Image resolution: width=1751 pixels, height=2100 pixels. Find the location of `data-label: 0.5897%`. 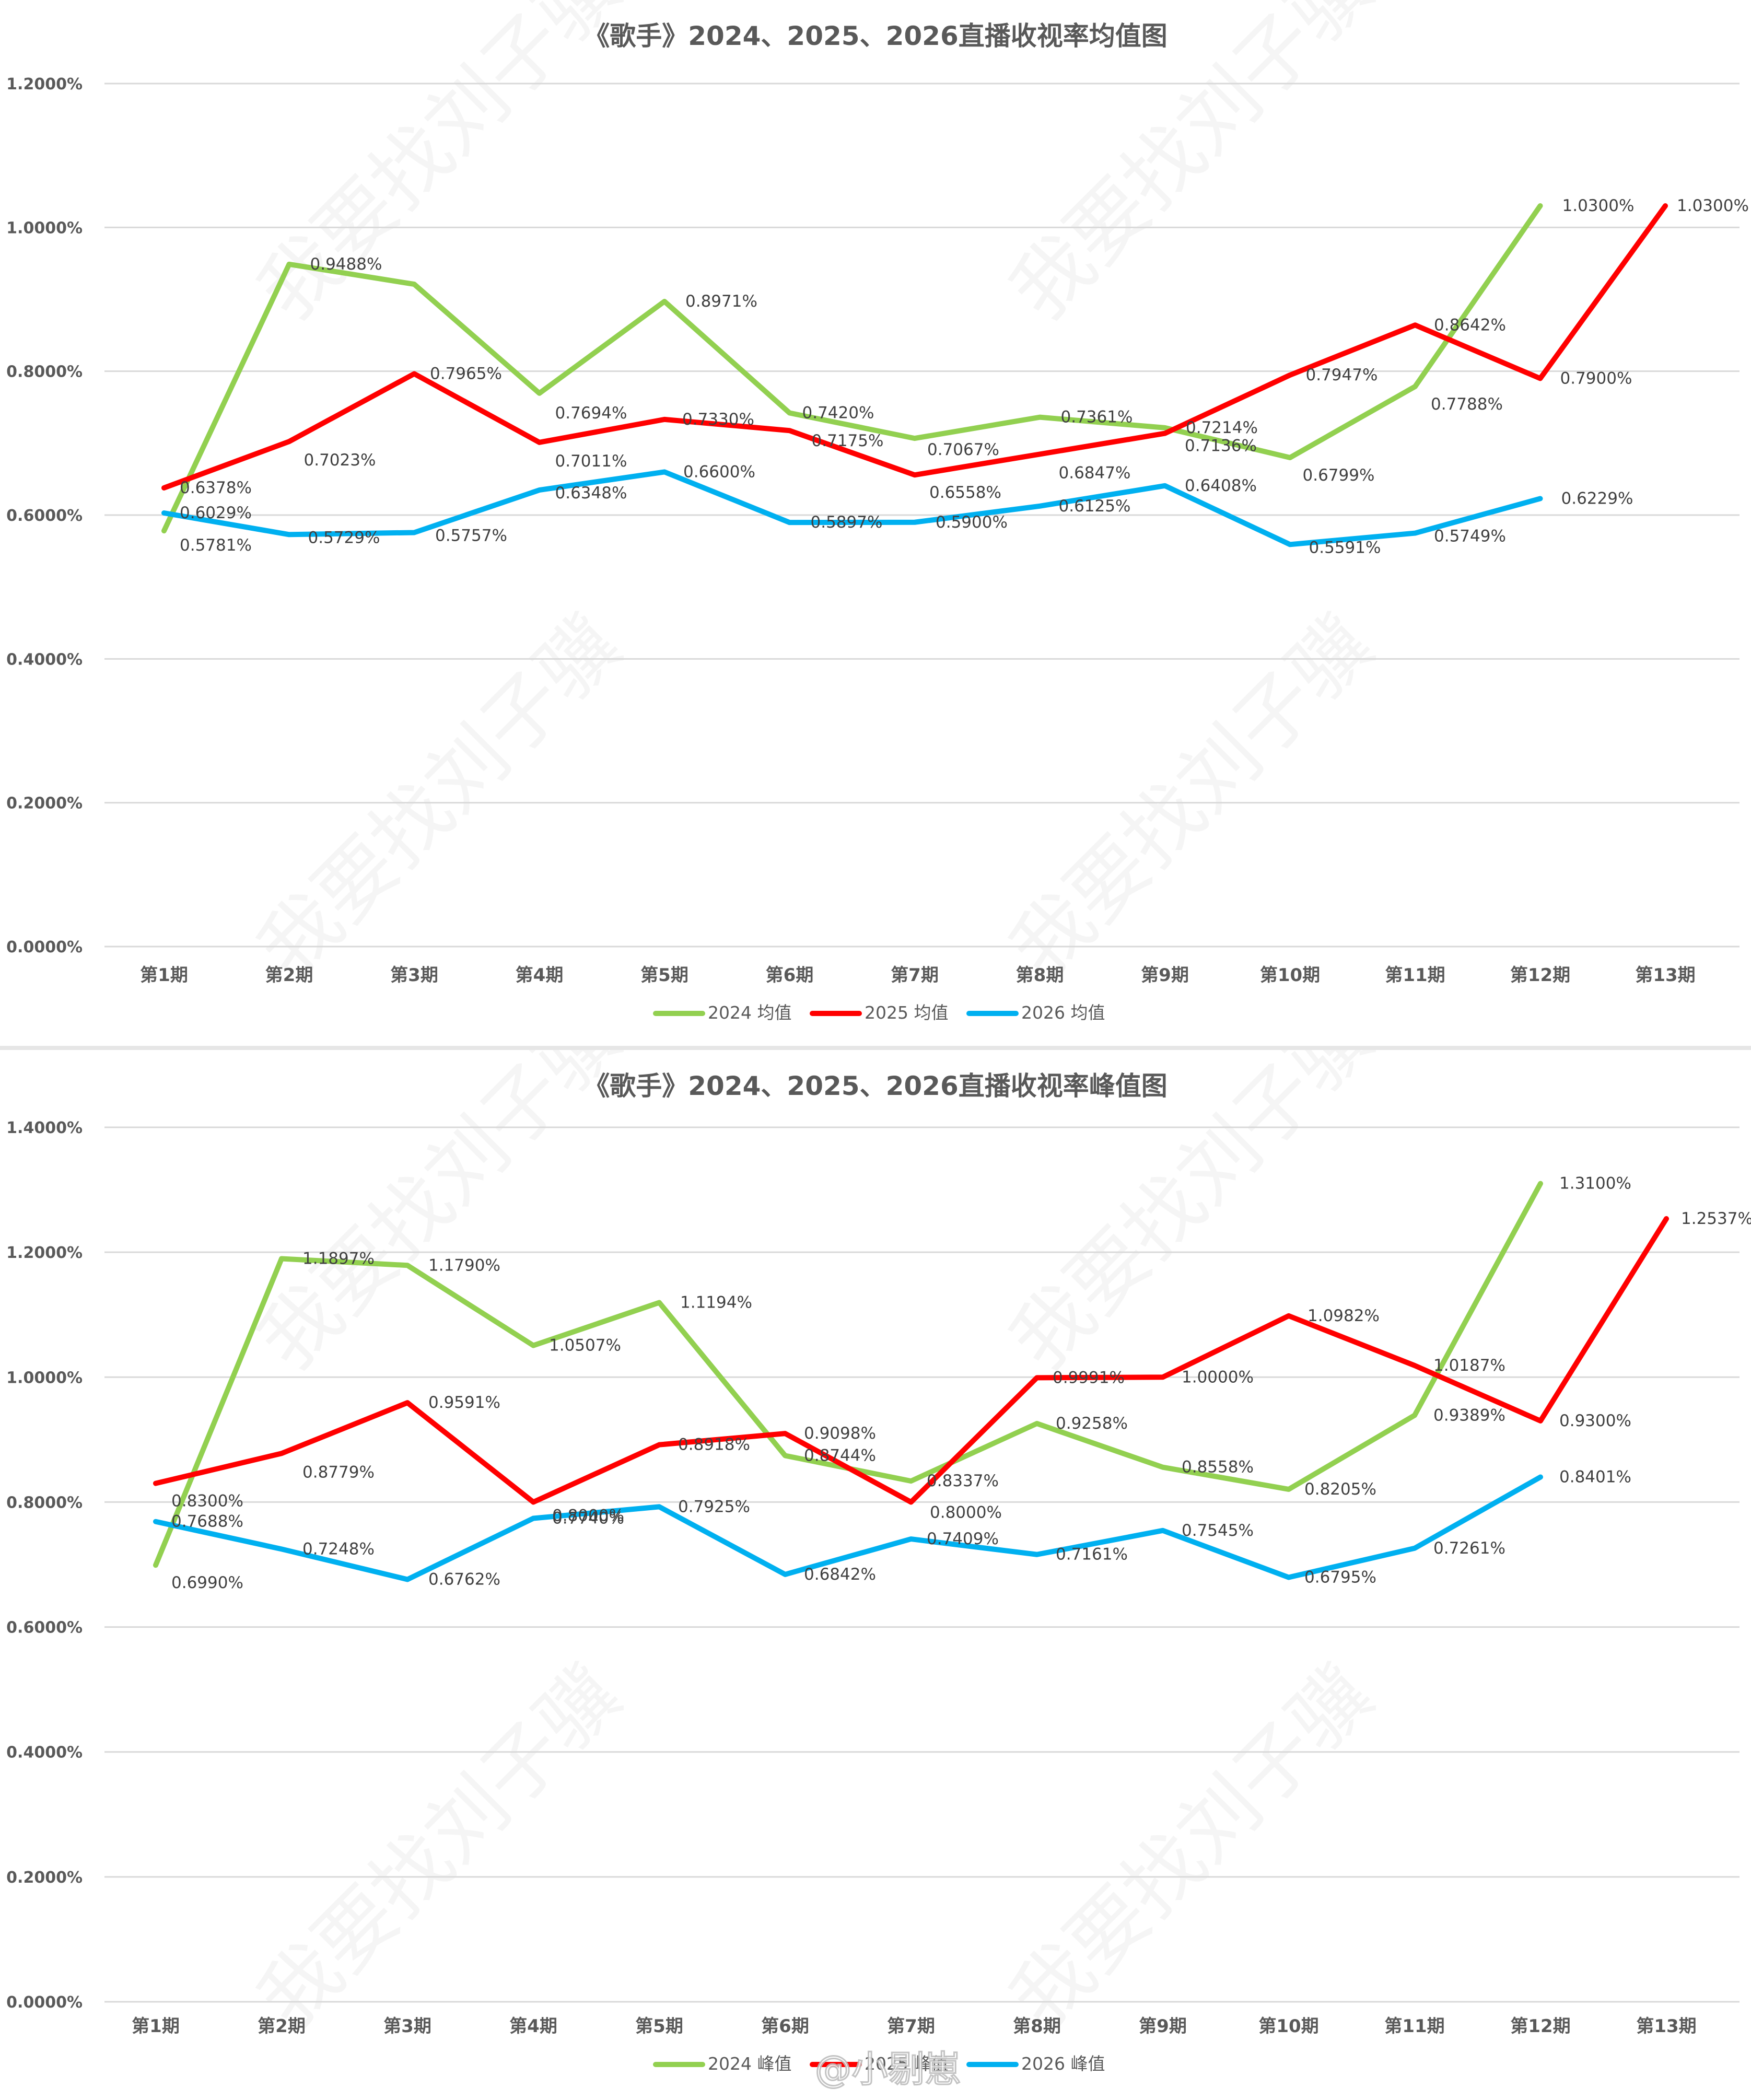

data-label: 0.5897% is located at coordinates (847, 522).